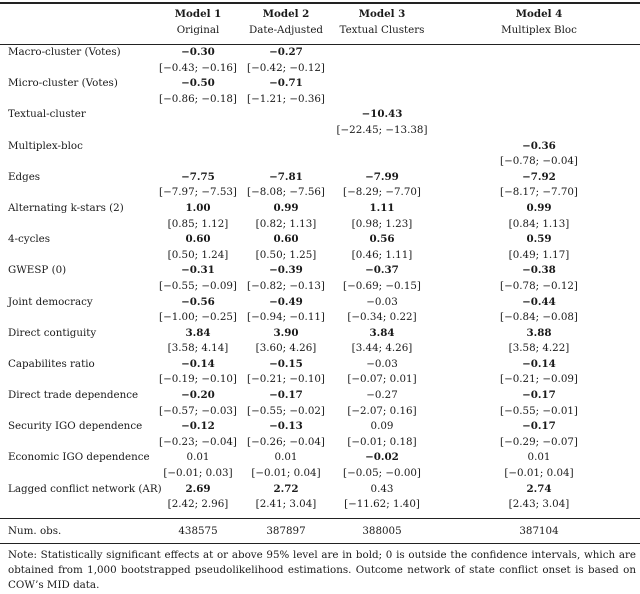  What do you see at coordinates (198, 207) in the screenshot?
I see `coefficient-cell: 1.00` at bounding box center [198, 207].